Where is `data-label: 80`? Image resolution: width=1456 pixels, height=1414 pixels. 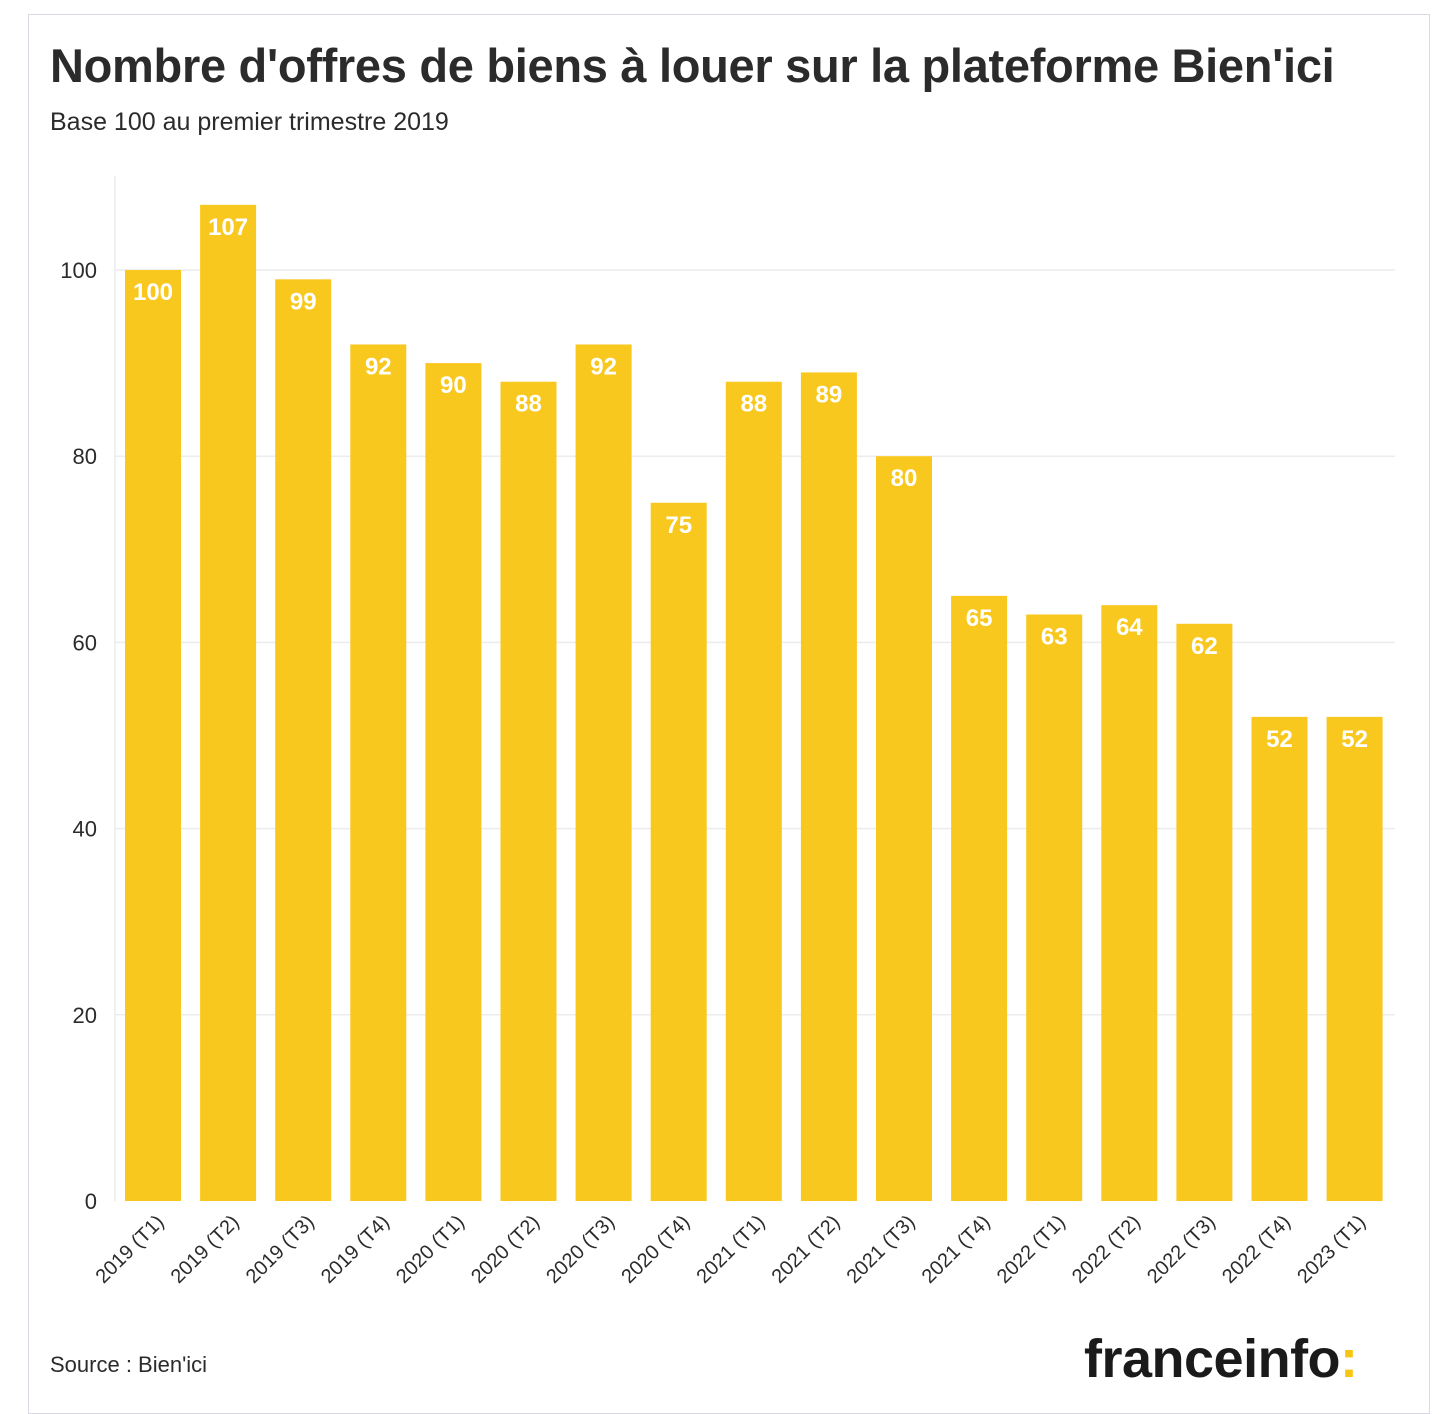
data-label: 80 is located at coordinates (904, 478).